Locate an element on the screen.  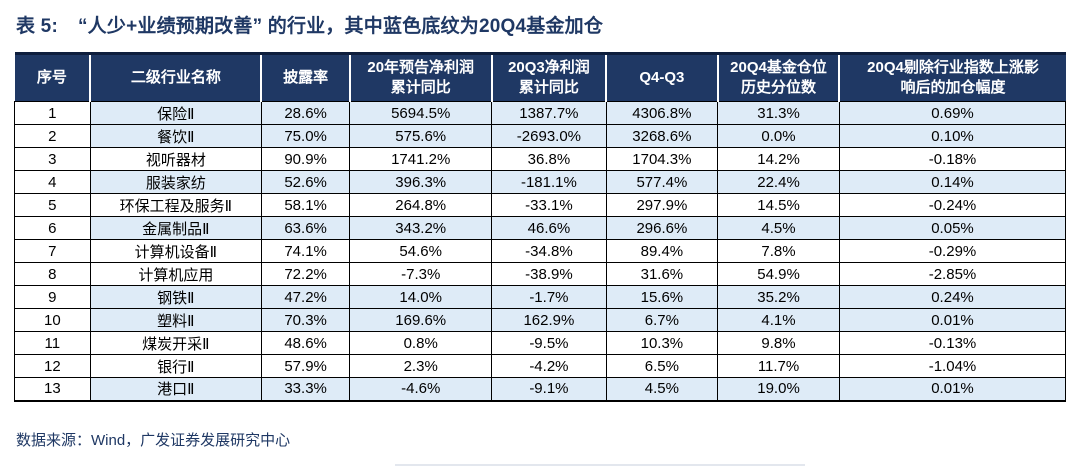
row-index-cell: 9 is located at coordinates (52, 297).